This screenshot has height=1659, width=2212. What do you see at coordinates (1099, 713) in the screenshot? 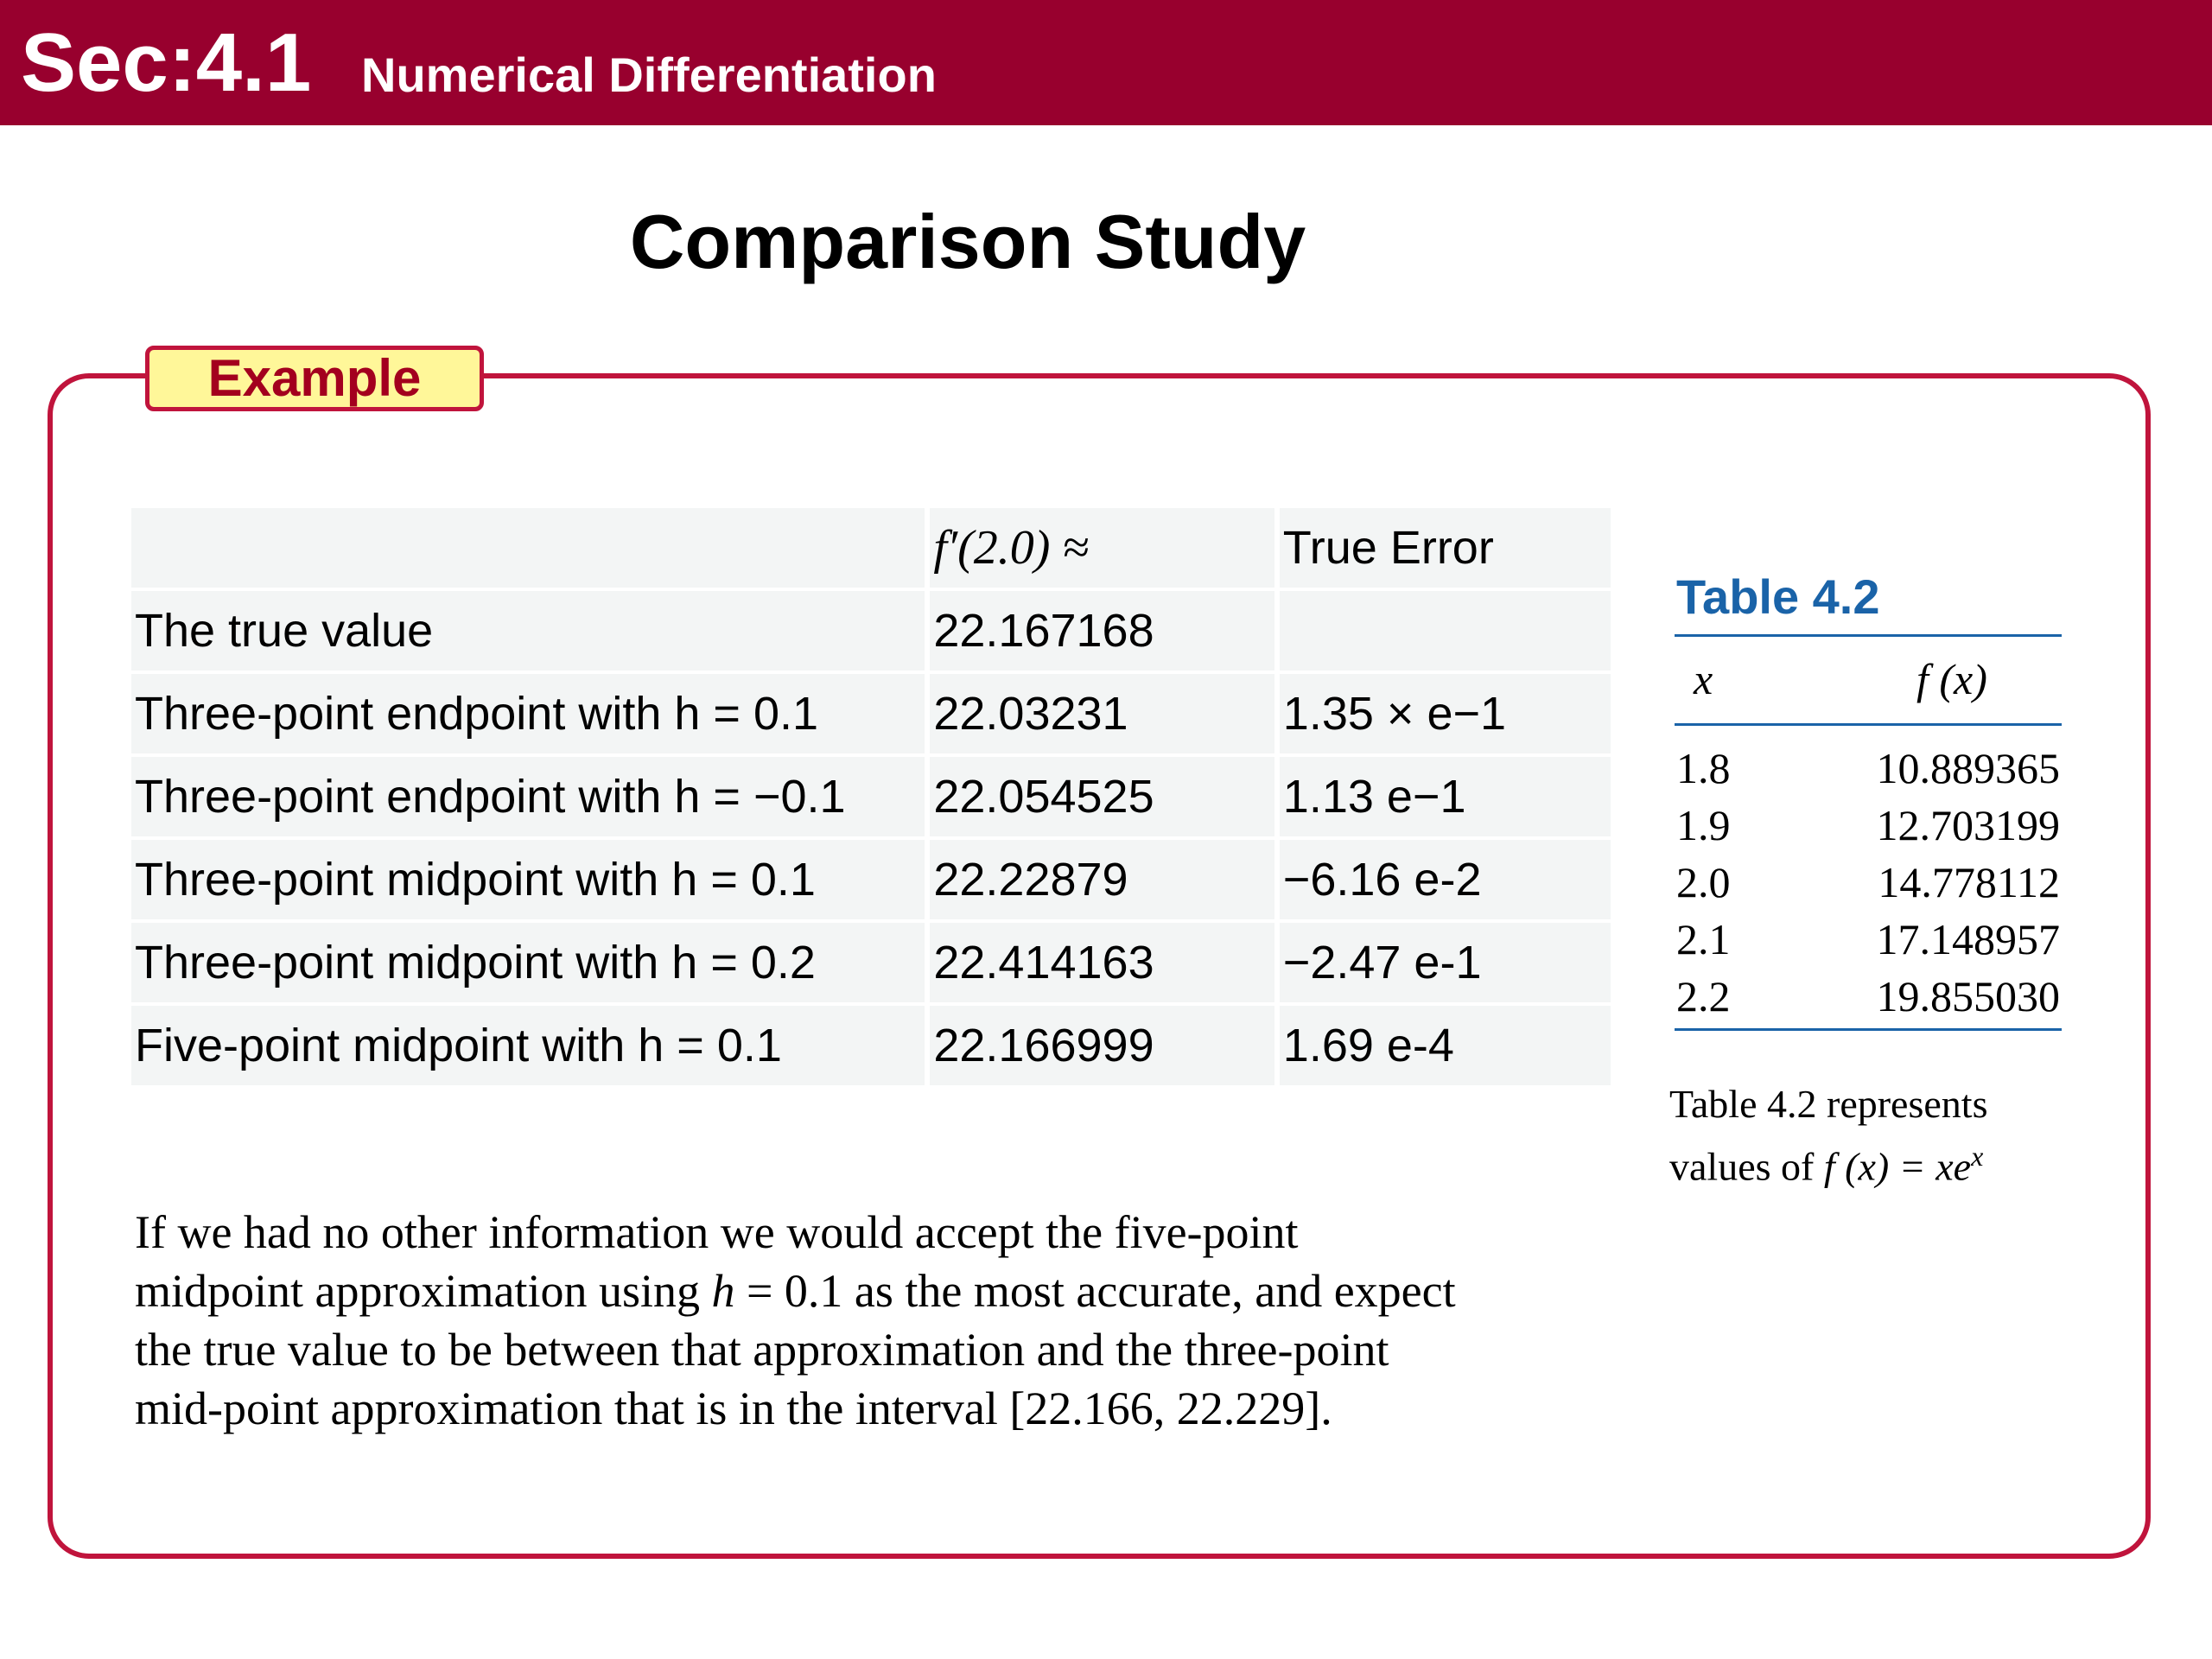
I see `approx-cell: 22.03231` at bounding box center [1099, 713].